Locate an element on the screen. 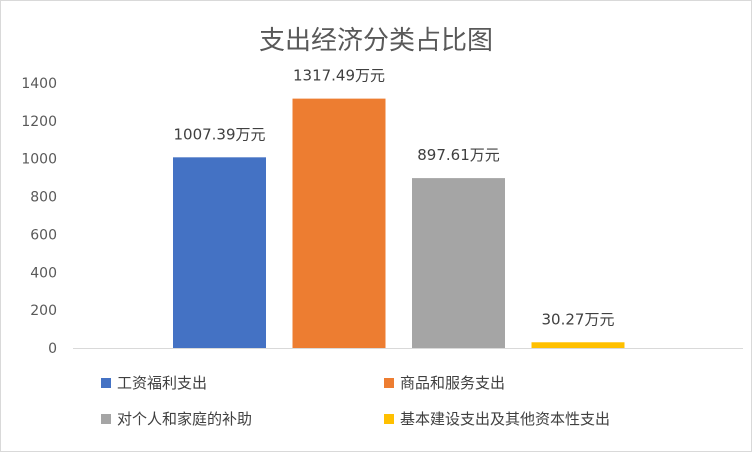 This screenshot has height=455, width=752. y-axis: 0 200 400 600 800 1000 1200 1400 is located at coordinates (39, 216).